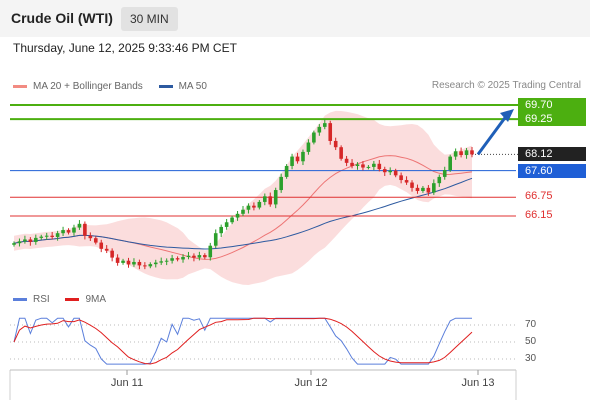  What do you see at coordinates (182, 86) in the screenshot?
I see `legend-item-ma50: MA 50` at bounding box center [182, 86].